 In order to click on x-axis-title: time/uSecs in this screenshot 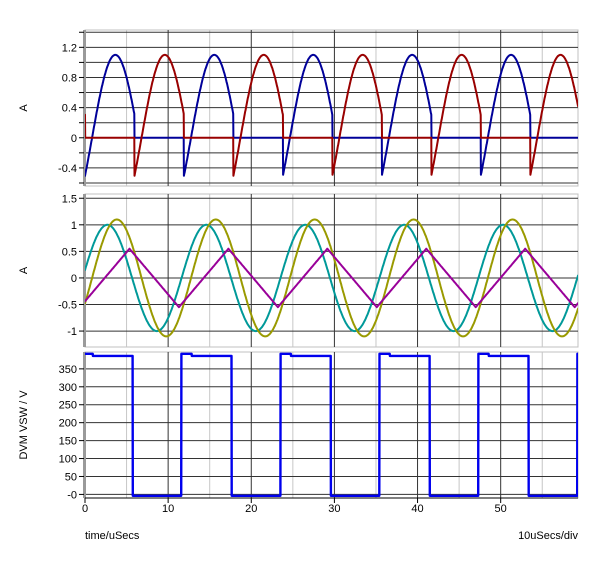, I will do `click(112, 536)`.